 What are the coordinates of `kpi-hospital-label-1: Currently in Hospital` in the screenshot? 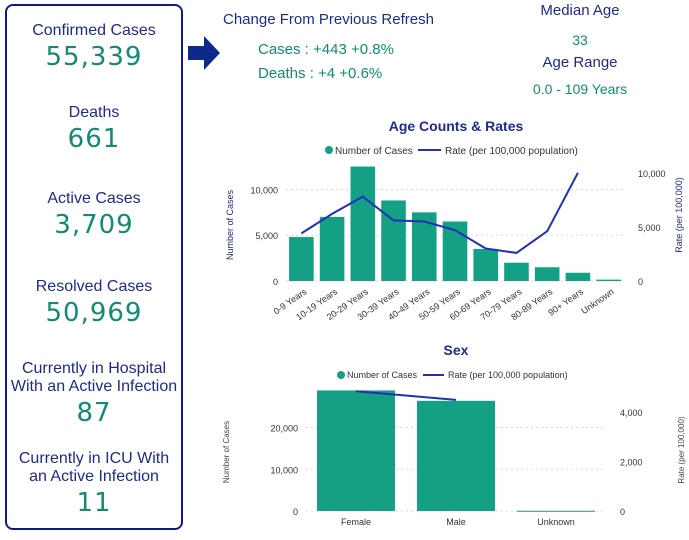 It's located at (94, 368).